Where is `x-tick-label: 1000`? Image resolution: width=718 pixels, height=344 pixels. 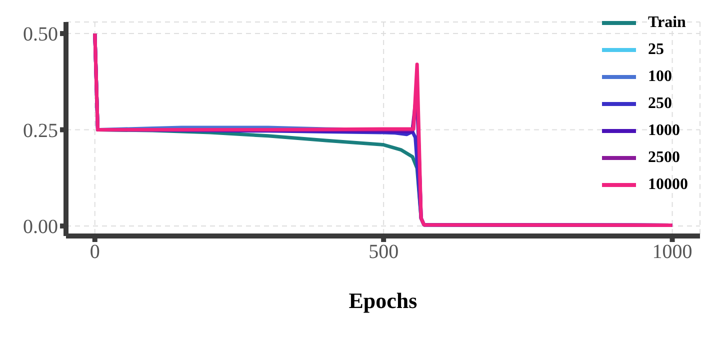 x-tick-label: 1000 is located at coordinates (672, 252).